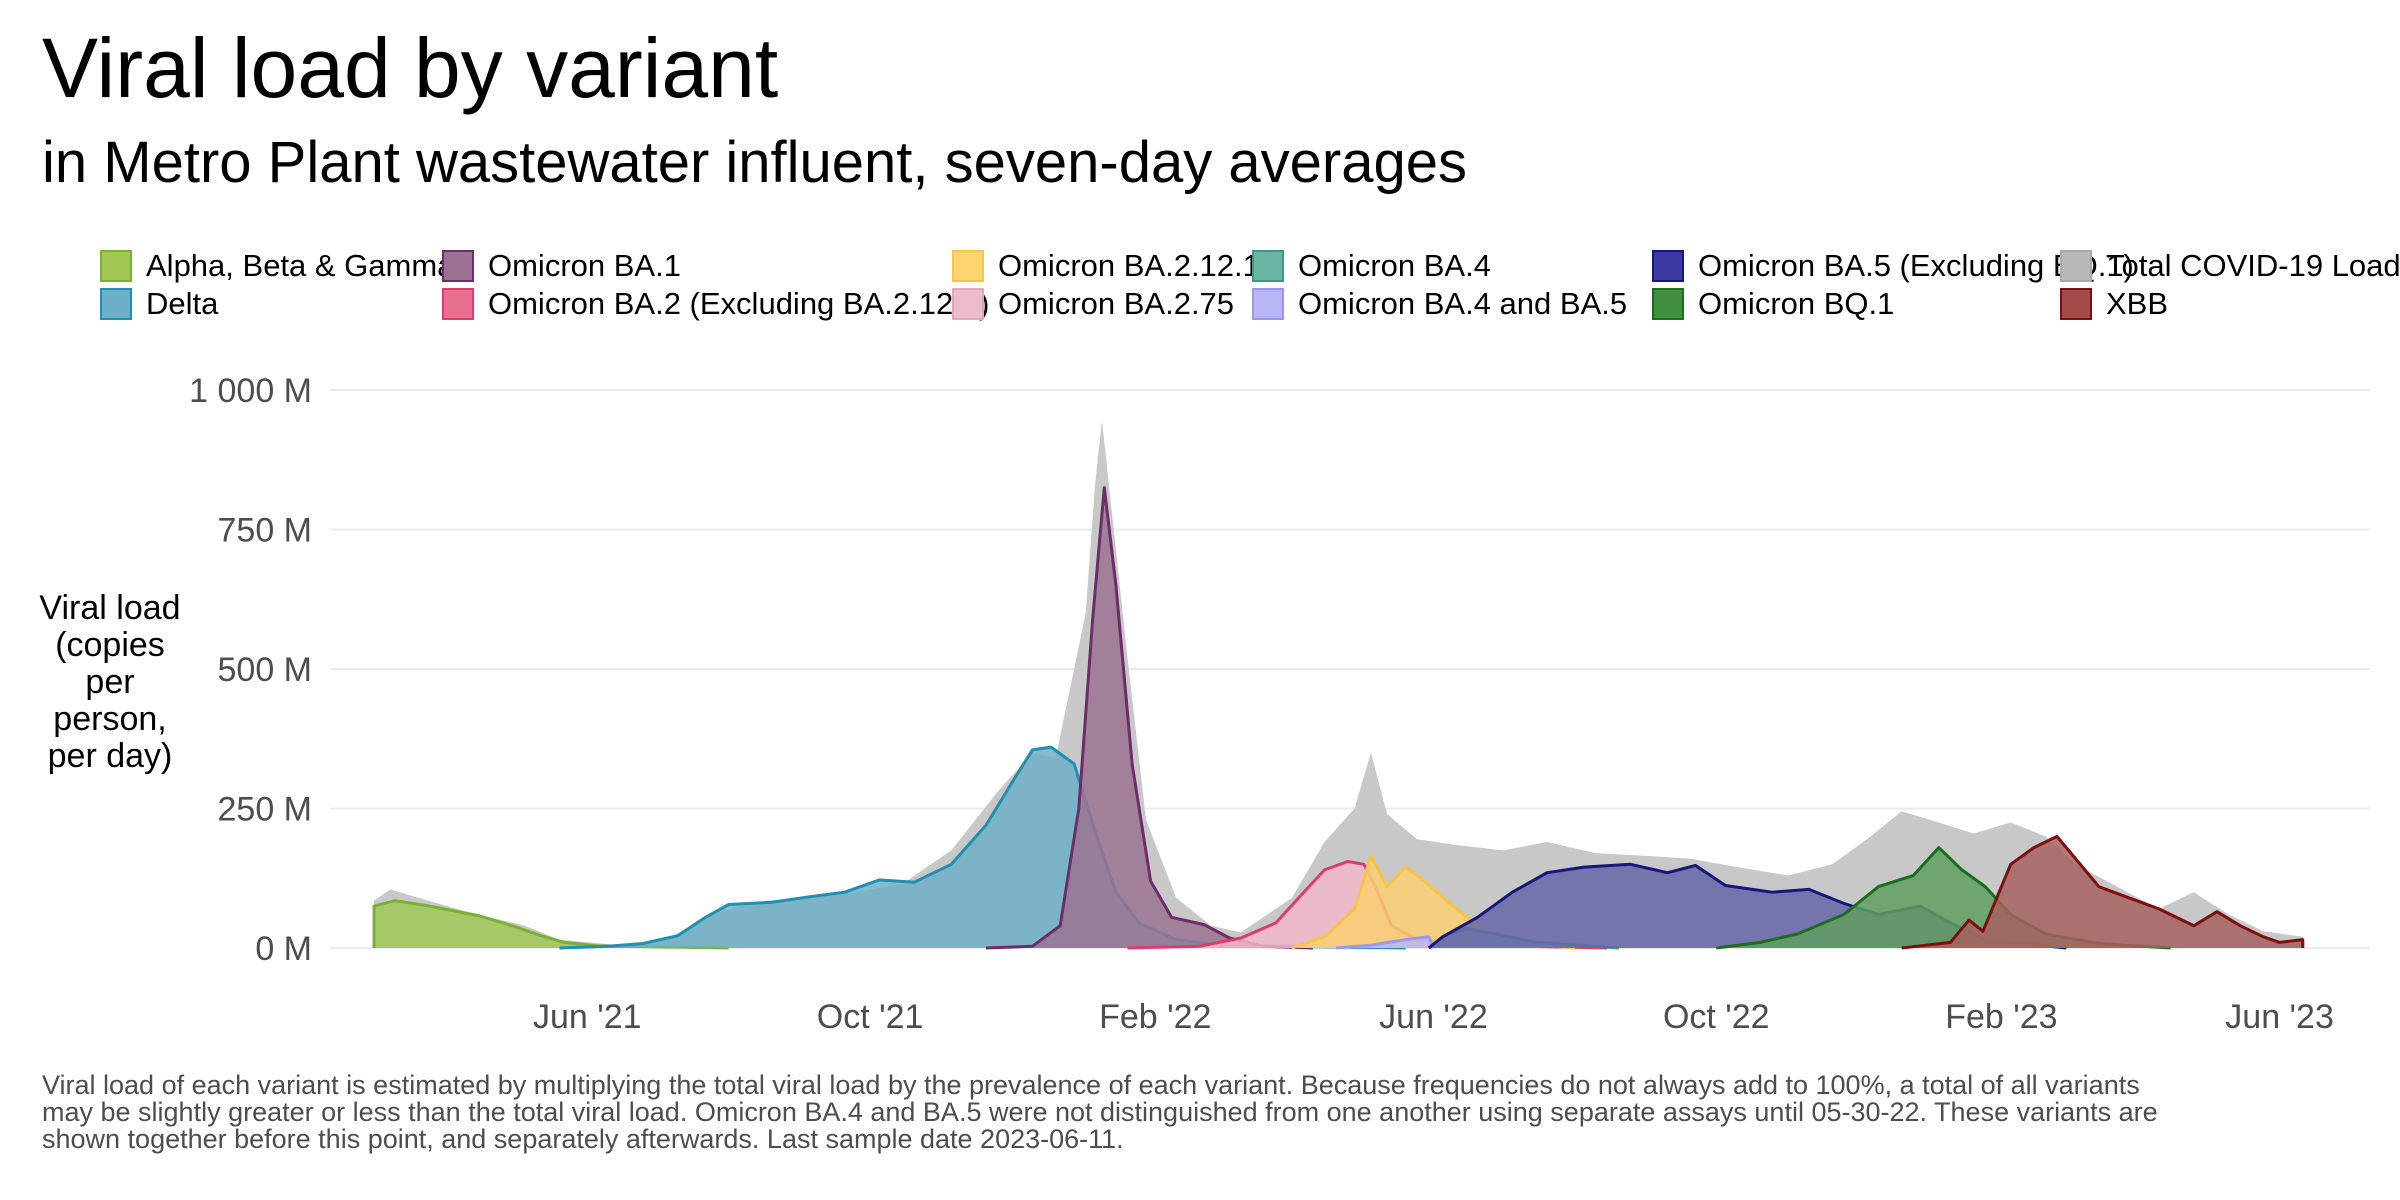  Describe the element at coordinates (2253, 265) in the screenshot. I see `legend-label: Total COVID-19 Load` at that location.